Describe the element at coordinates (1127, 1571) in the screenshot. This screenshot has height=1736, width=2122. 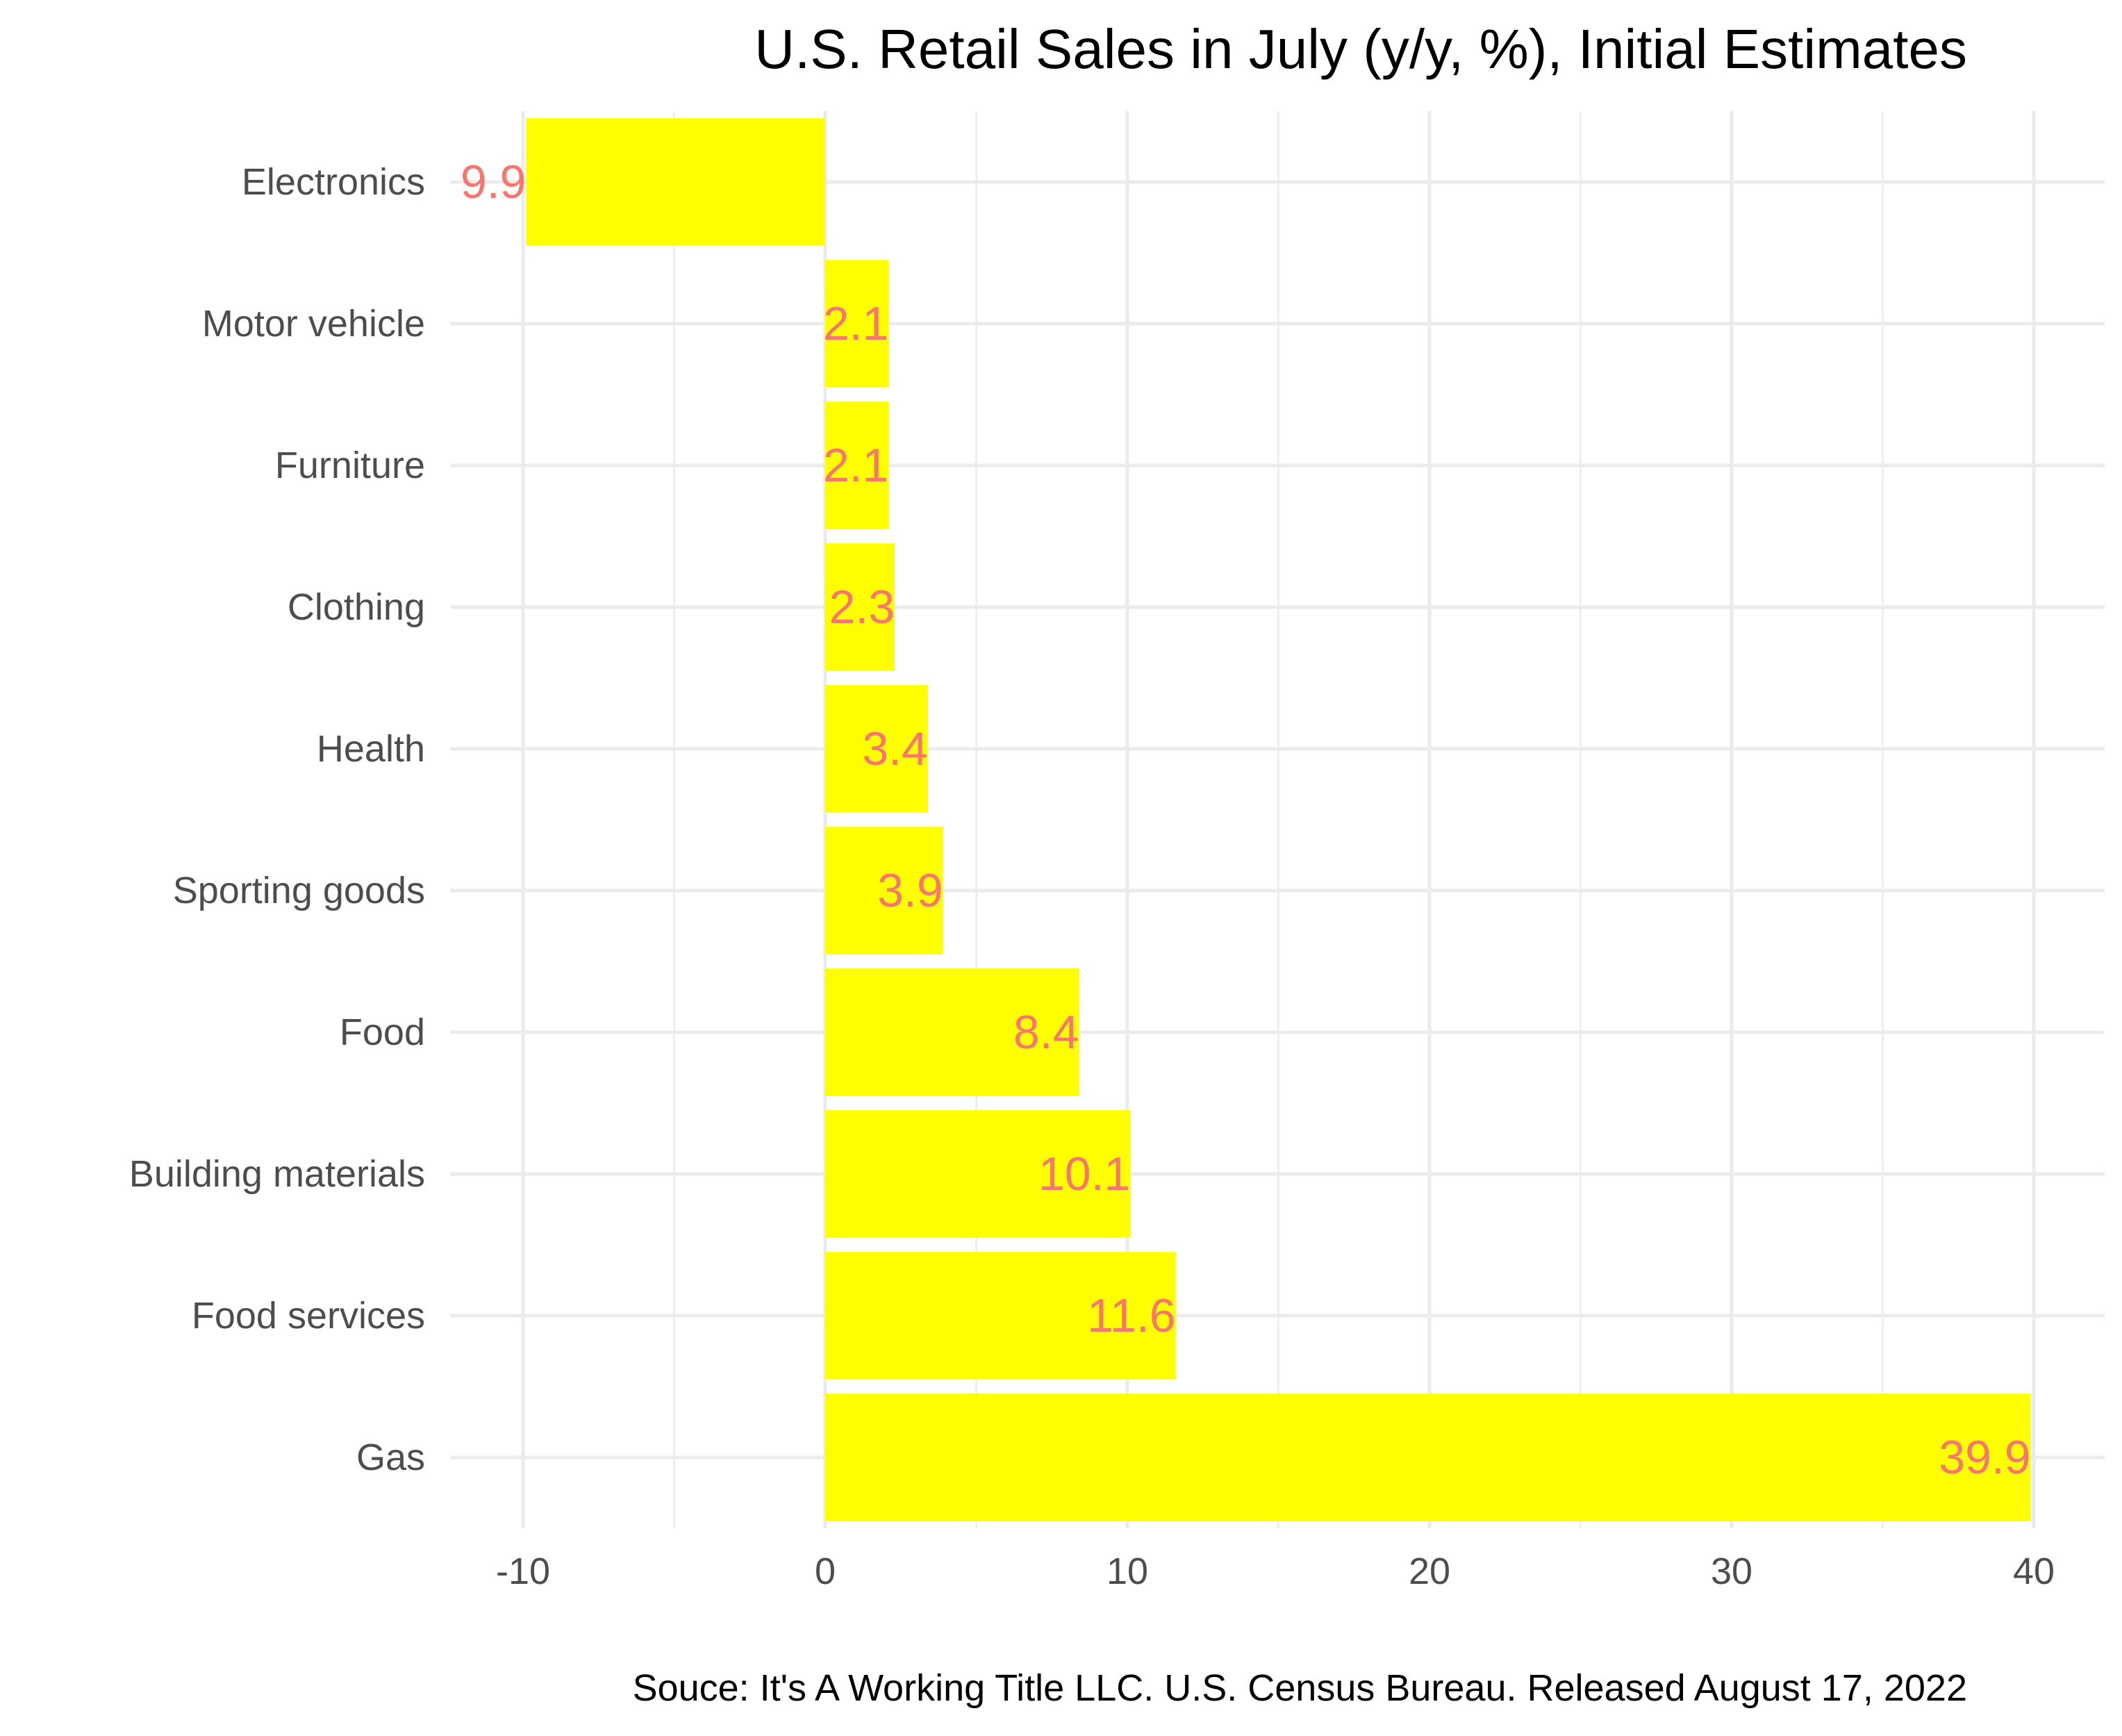
I see `x-tick-label: 10` at that location.